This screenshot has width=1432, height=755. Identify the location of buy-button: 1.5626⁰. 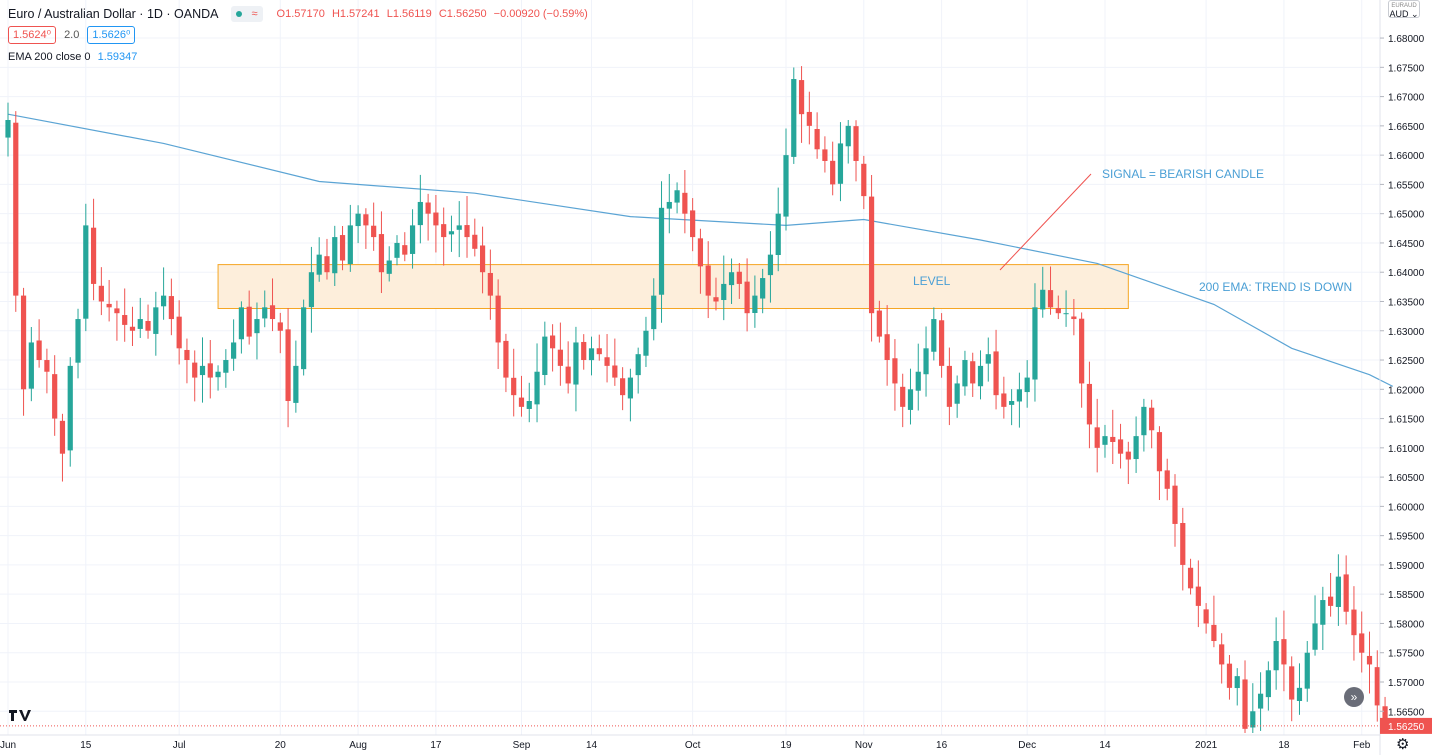
(111, 35).